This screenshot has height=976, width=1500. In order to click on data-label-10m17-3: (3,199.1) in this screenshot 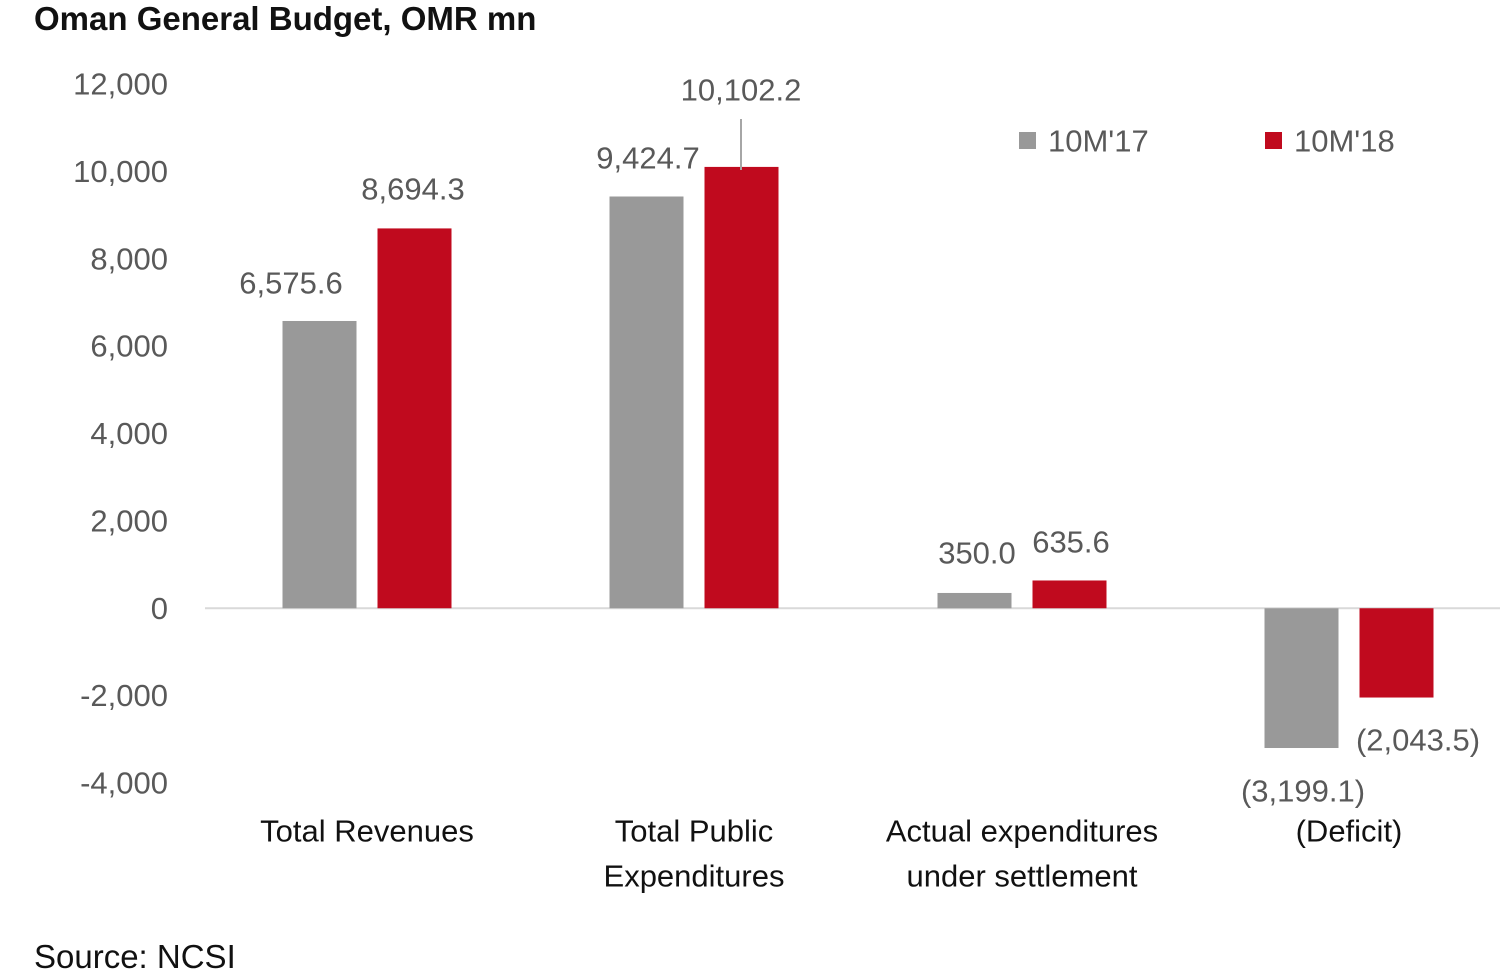, I will do `click(1303, 791)`.